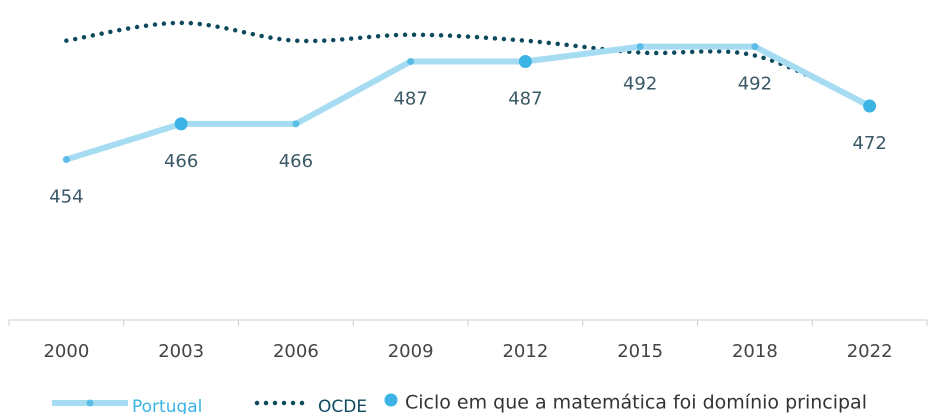  Describe the element at coordinates (869, 143) in the screenshot. I see `data-label: 472` at that location.